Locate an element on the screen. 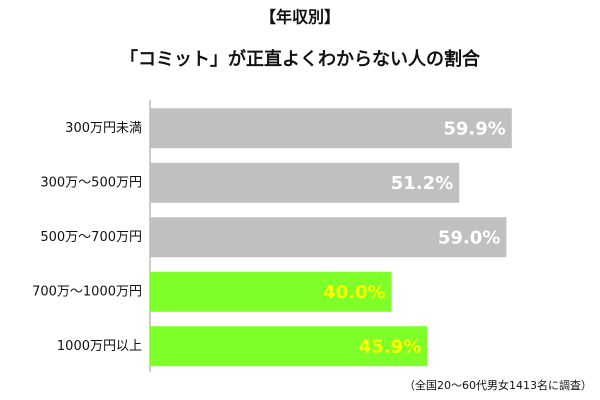  category-label: 1000万円以上 is located at coordinates (99, 346).